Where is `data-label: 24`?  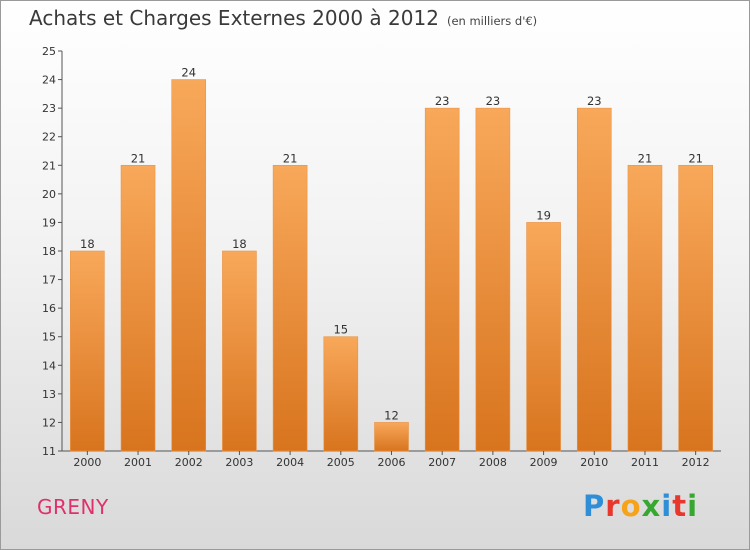 data-label: 24 is located at coordinates (188, 73).